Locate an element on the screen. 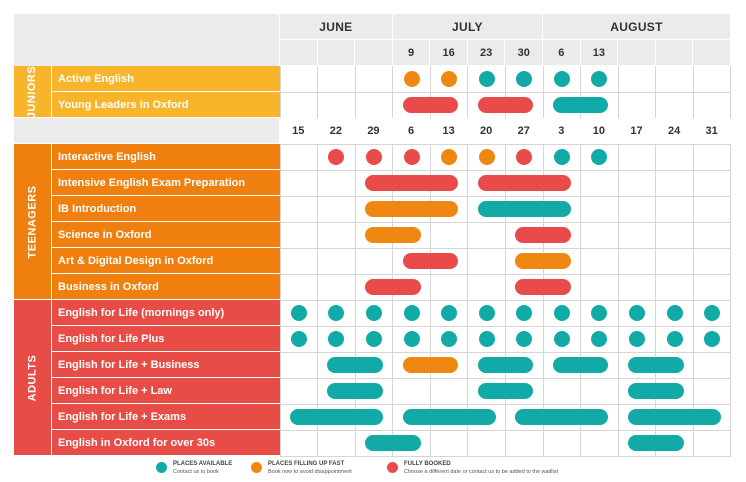 Image resolution: width=746 pixels, height=482 pixels. legend-filling-dot is located at coordinates (256, 467).